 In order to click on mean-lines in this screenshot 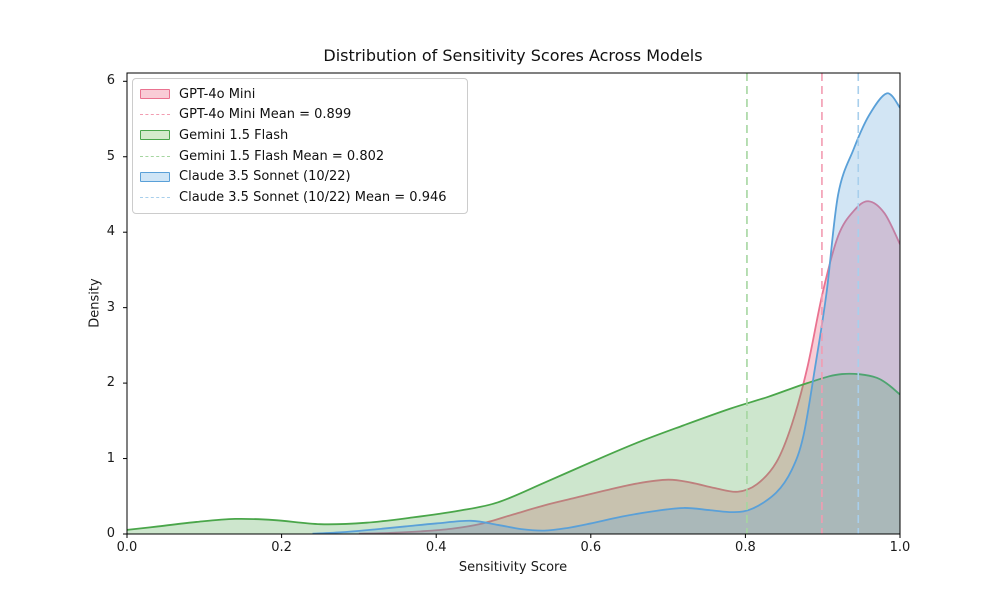, I will do `click(803, 303)`.